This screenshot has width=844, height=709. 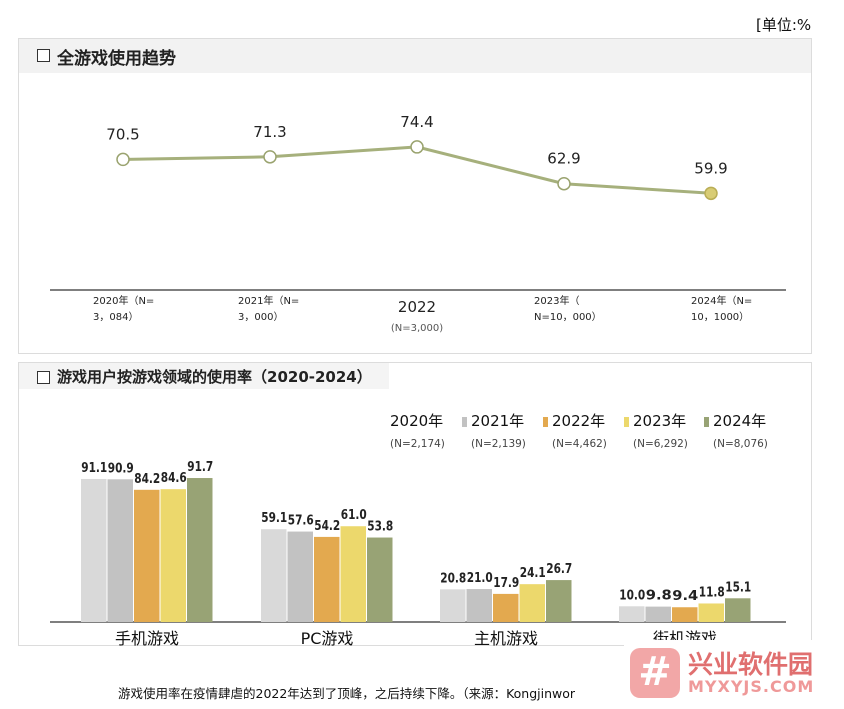 What do you see at coordinates (632, 614) in the screenshot?
I see `bar-2020年-街机游戏` at bounding box center [632, 614].